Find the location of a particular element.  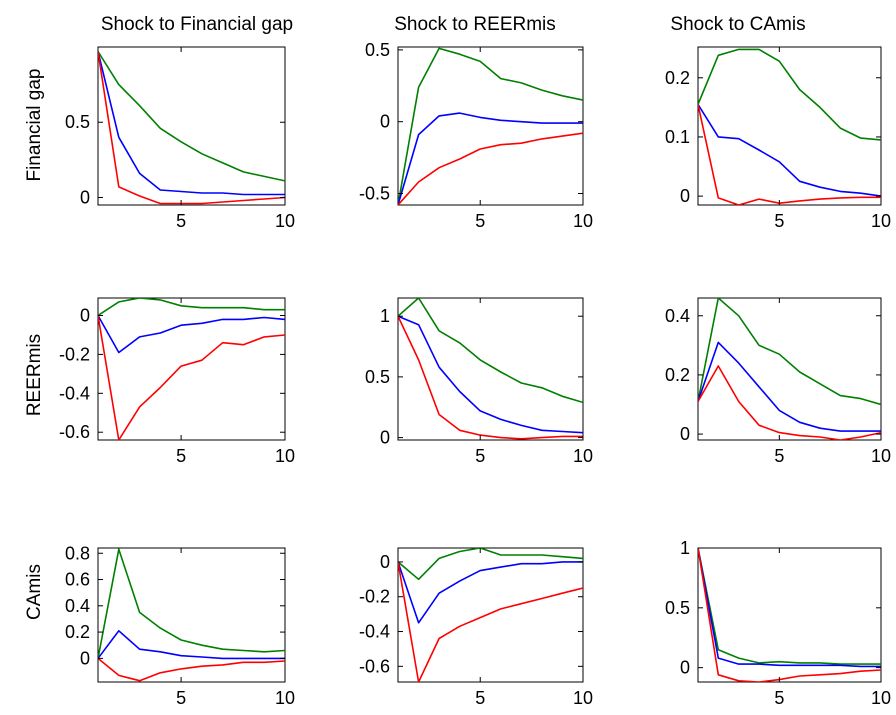

panel-r3-c3: 5 10 0 0.5 1 is located at coordinates (778, 623).